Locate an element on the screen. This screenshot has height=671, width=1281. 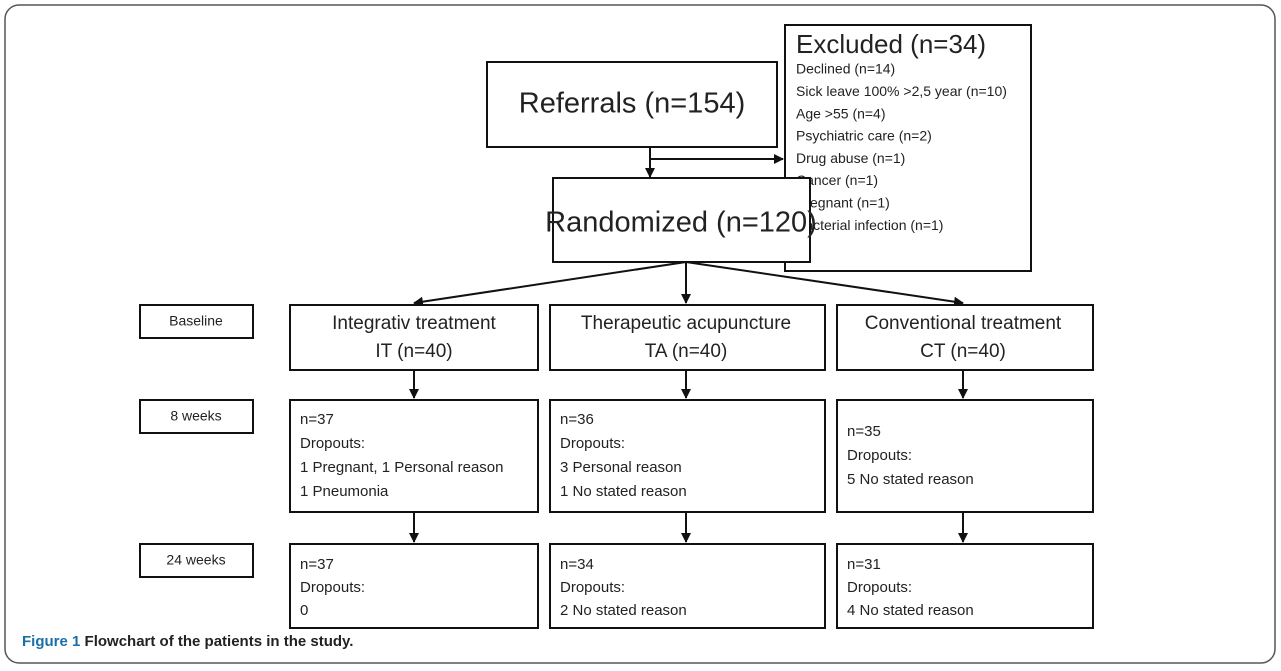
week8-line: 1 No stated reason is located at coordinates (623, 491).